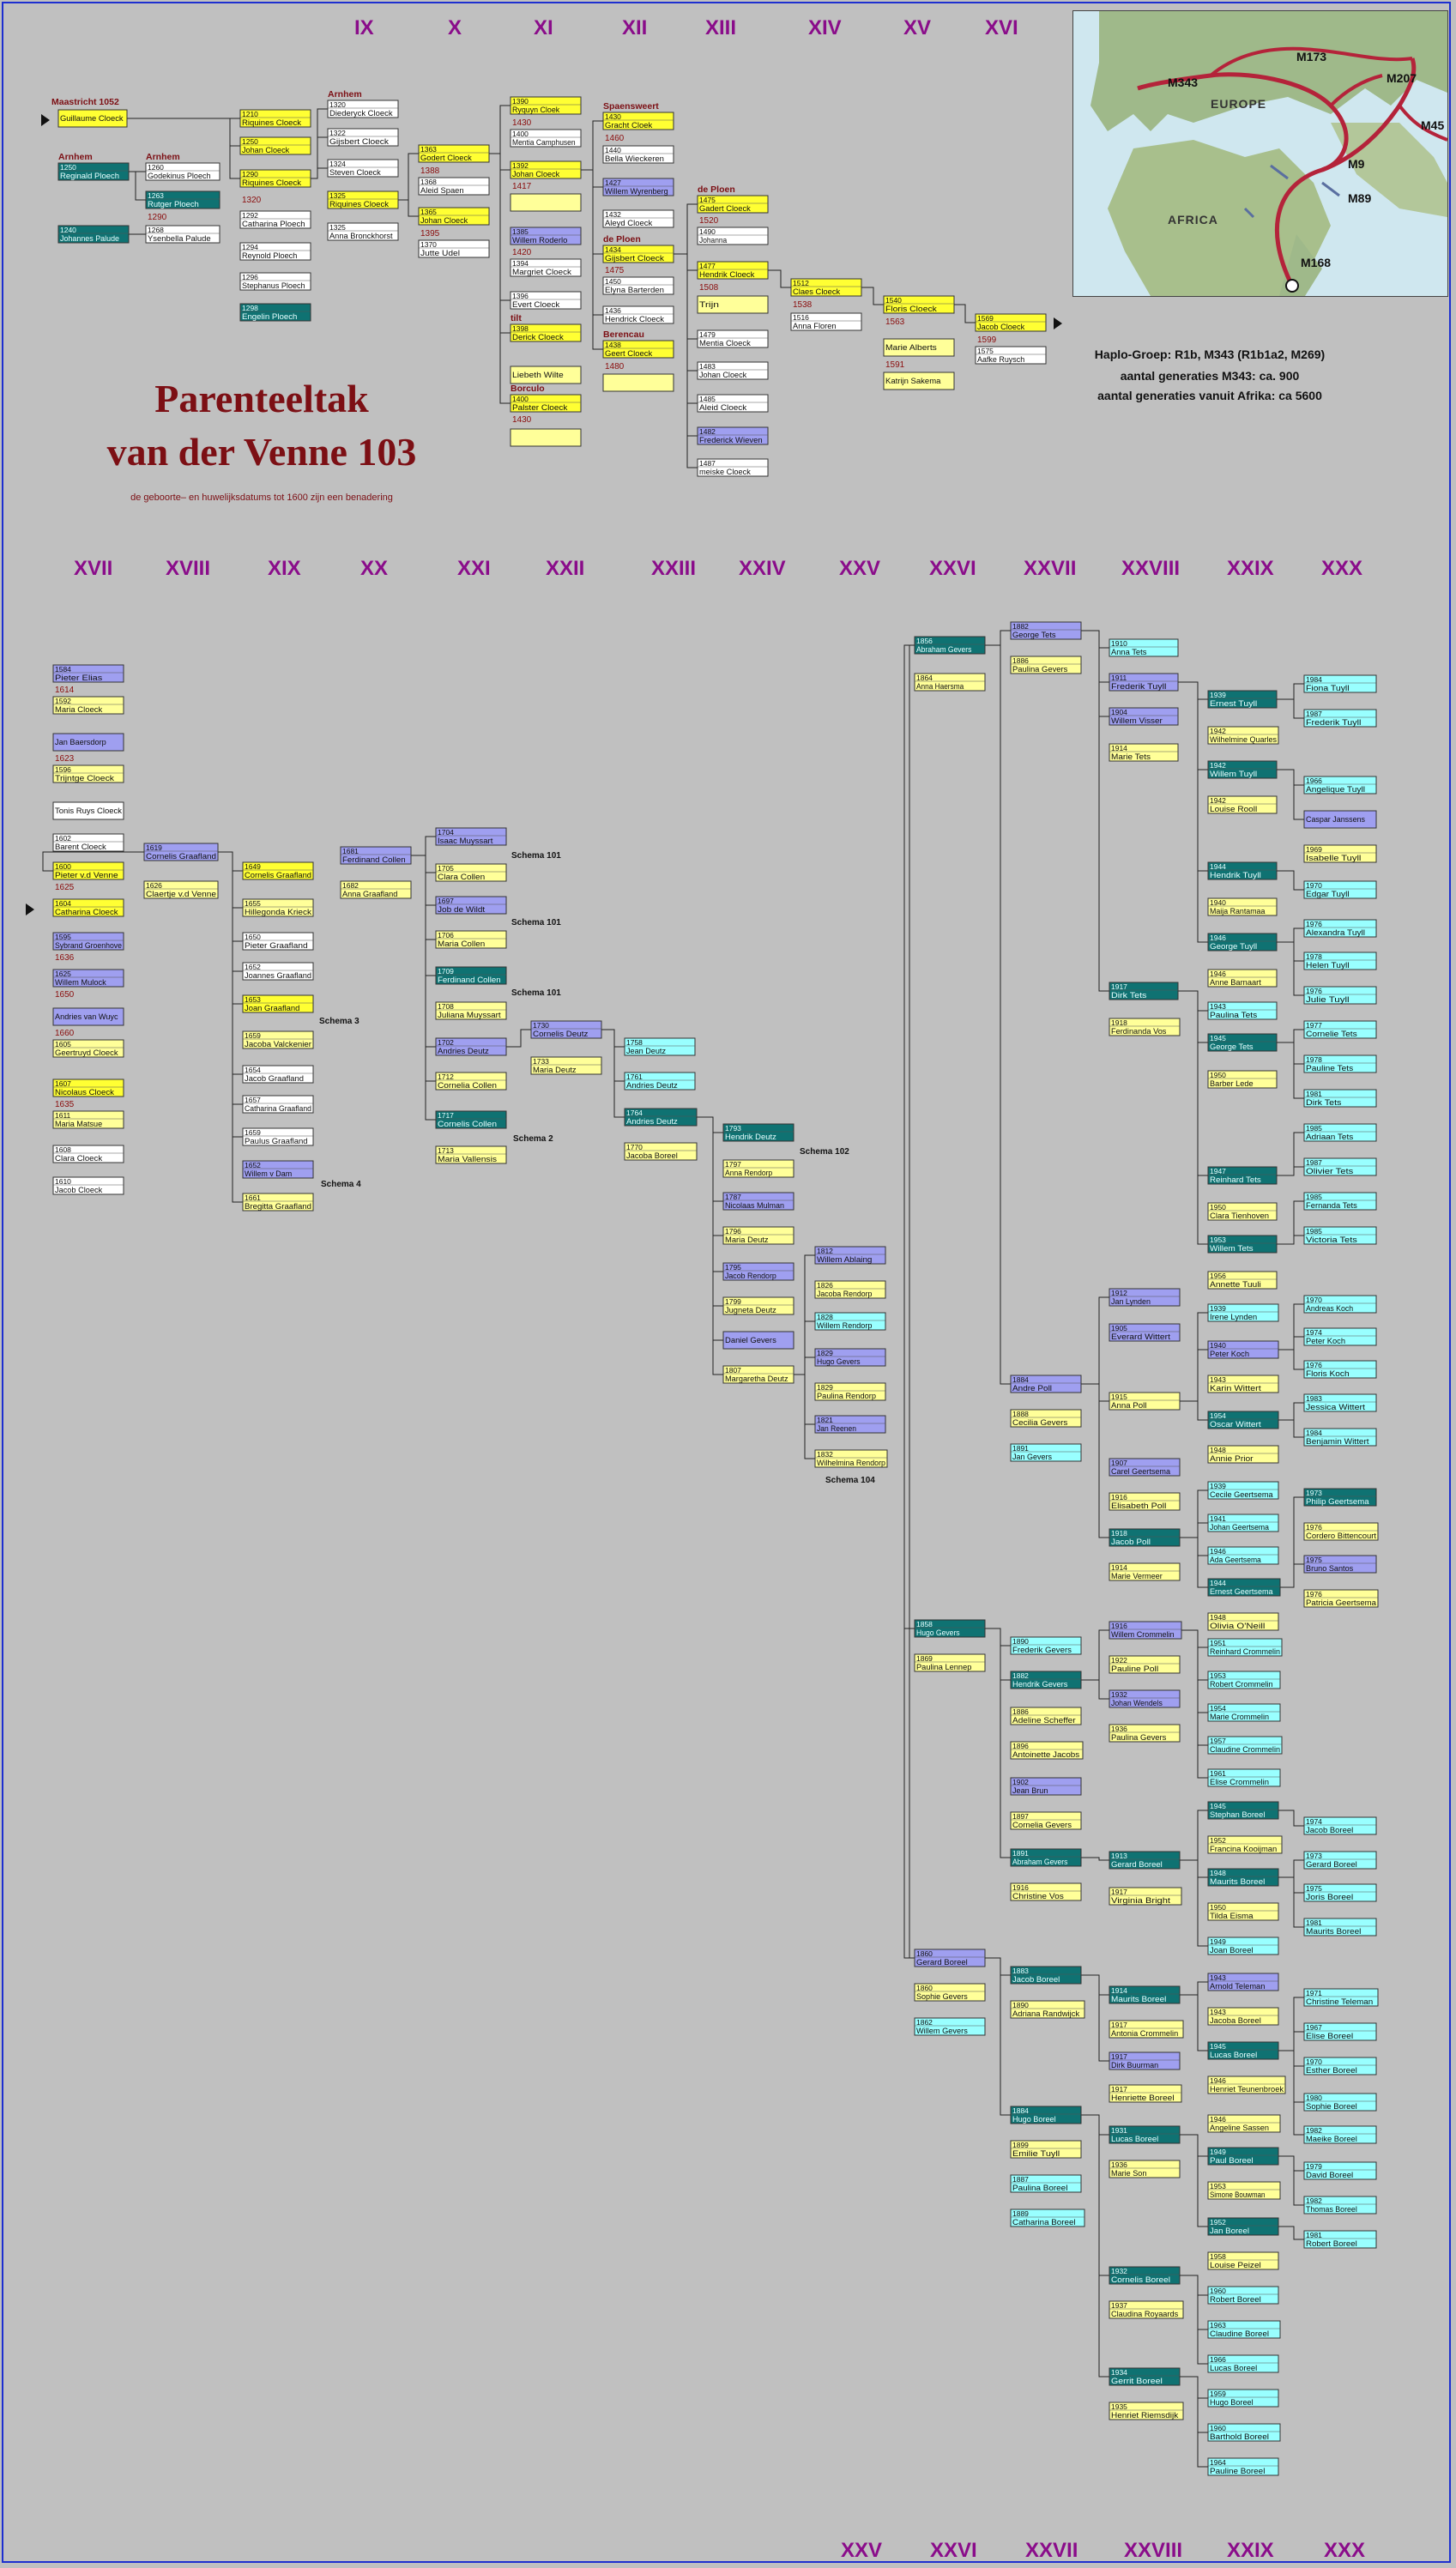 This screenshot has width=1456, height=2568. I want to click on year-note: 1460, so click(615, 138).